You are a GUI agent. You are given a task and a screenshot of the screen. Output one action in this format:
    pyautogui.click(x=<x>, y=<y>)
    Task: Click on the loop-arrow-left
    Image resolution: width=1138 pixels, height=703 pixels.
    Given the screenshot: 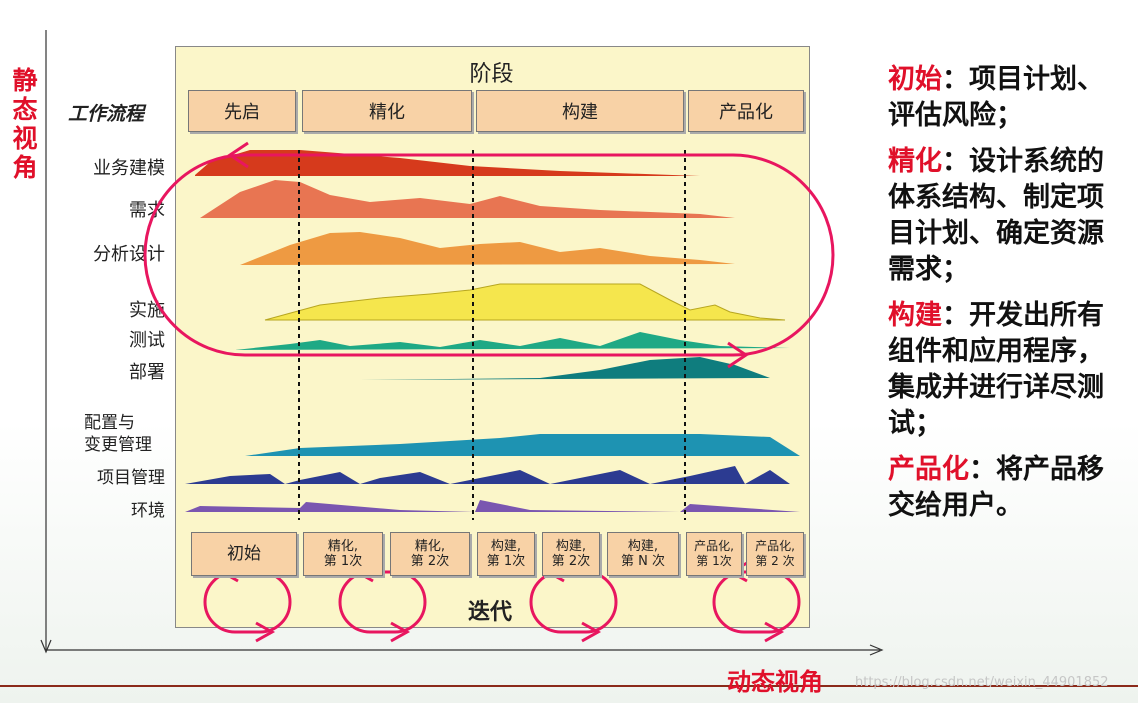 What is the action you would take?
    pyautogui.click(x=238, y=155)
    